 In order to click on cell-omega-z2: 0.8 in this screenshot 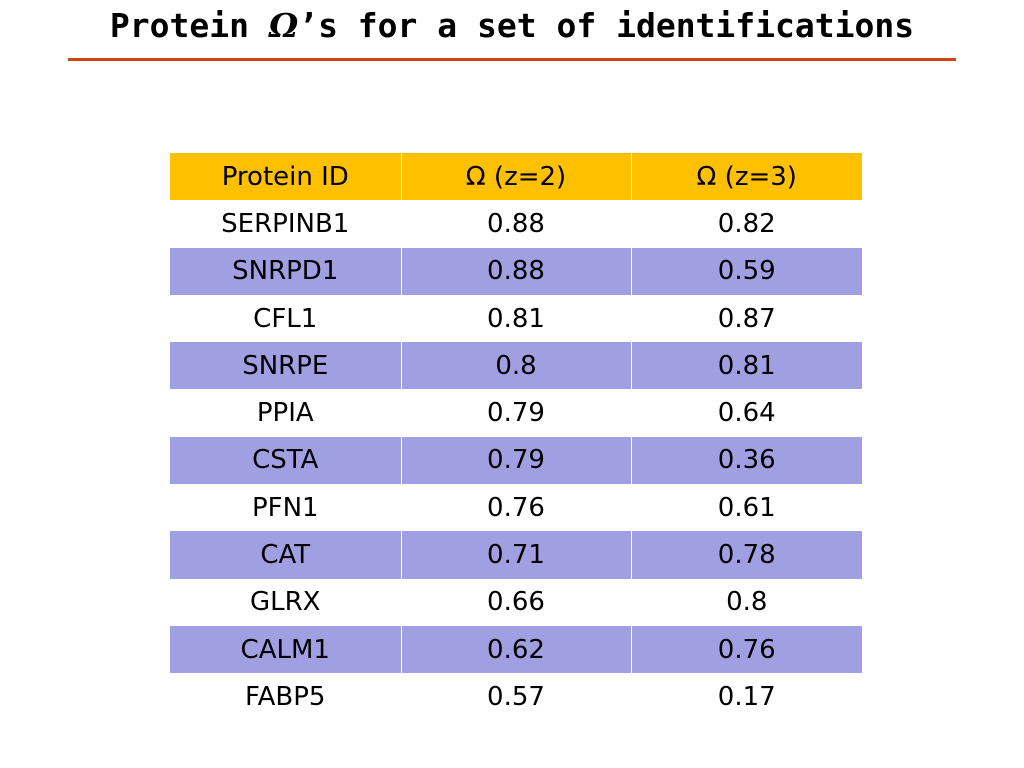, I will do `click(515, 366)`.